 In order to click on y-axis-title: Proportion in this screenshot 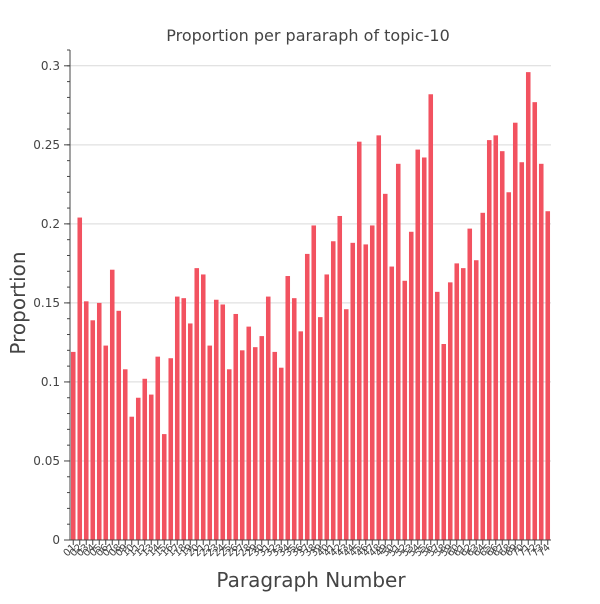, I will do `click(18, 302)`.